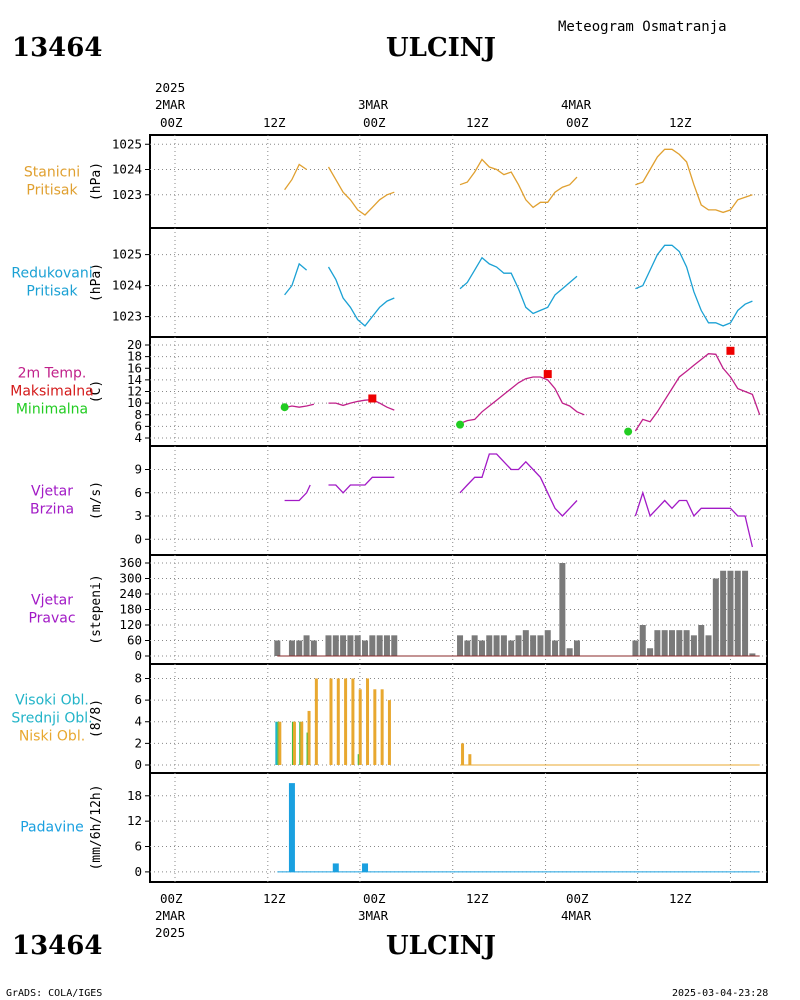 The height and width of the screenshot is (1000, 800). I want to click on panel-label: Padavine, so click(52, 828).